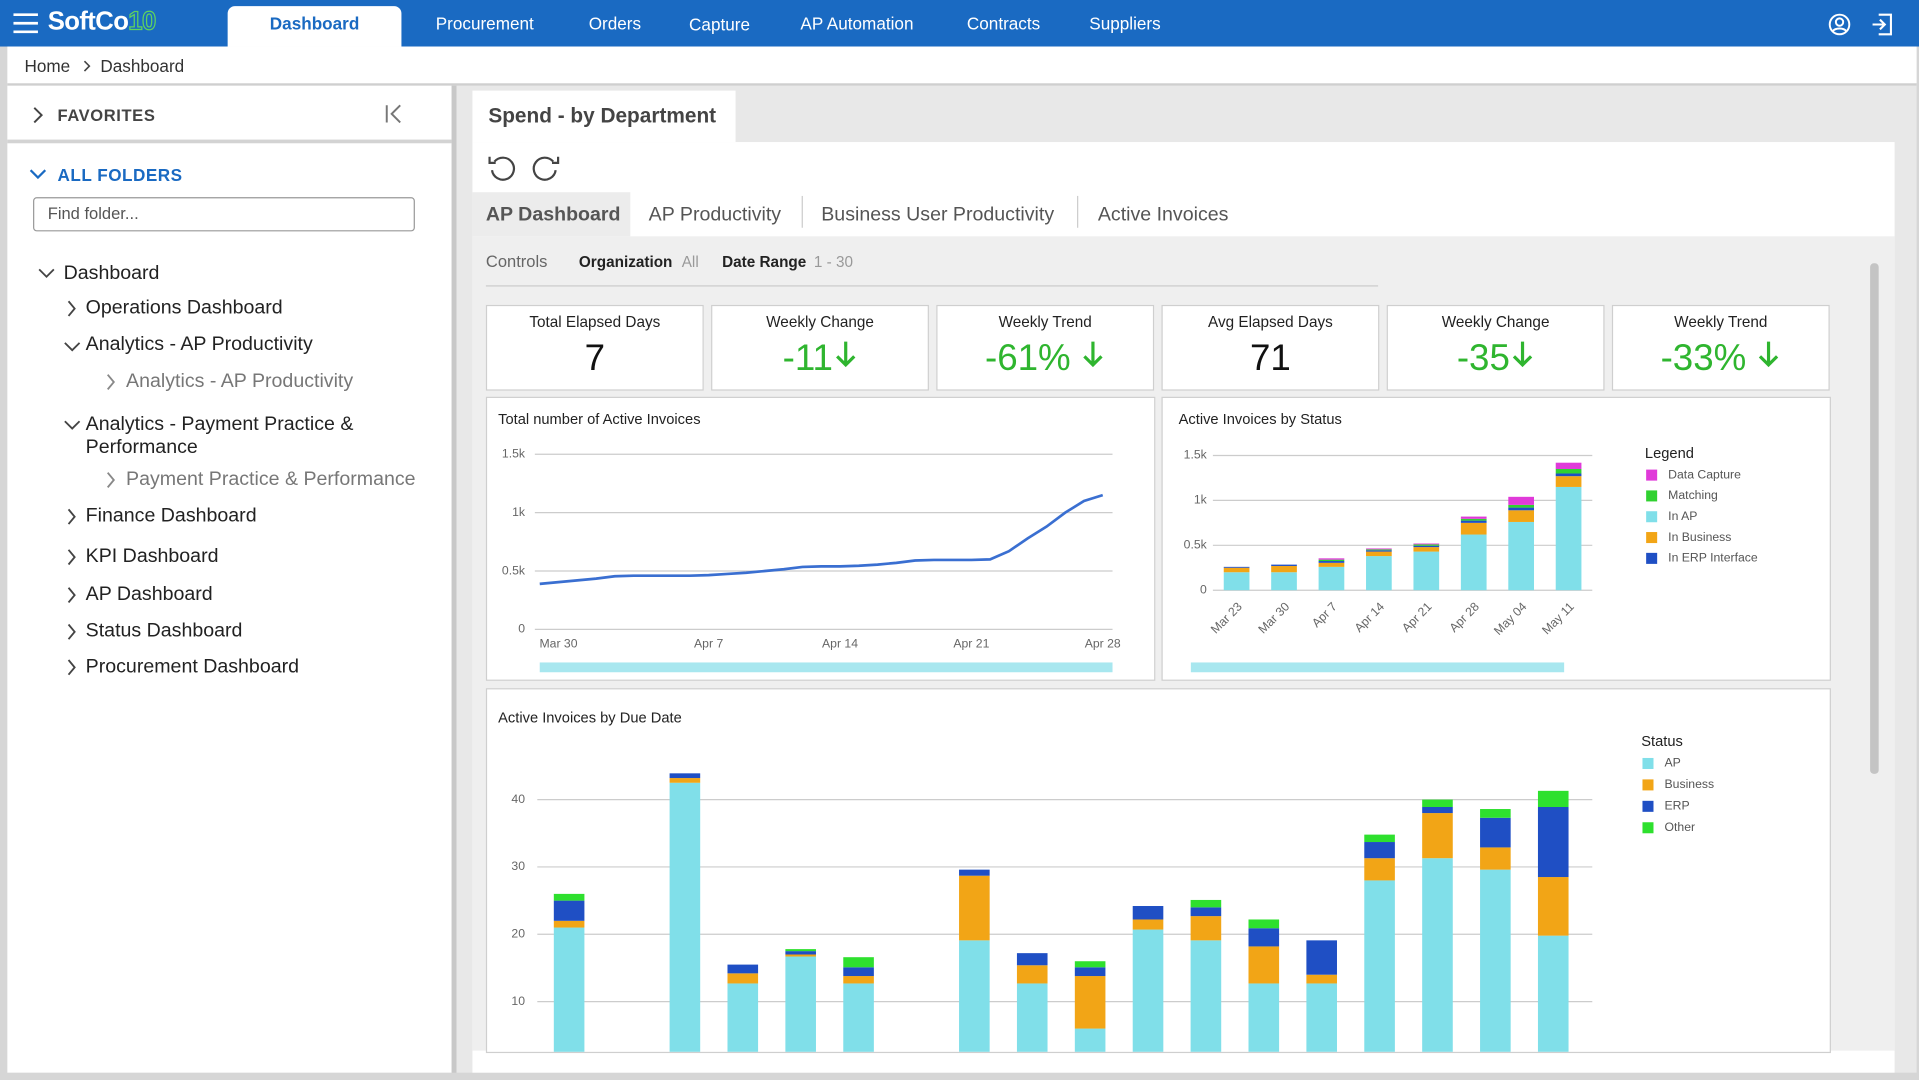 Image resolution: width=1919 pixels, height=1080 pixels. Describe the element at coordinates (47, 66) in the screenshot. I see `breadcrumb-item: Home` at that location.